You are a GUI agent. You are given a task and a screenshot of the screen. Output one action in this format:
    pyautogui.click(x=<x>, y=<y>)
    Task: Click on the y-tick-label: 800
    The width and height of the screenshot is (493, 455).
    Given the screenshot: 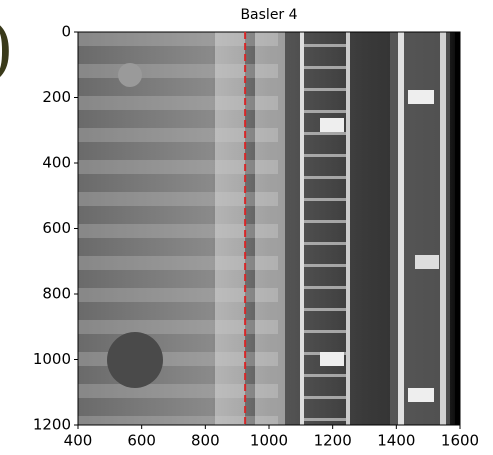 What is the action you would take?
    pyautogui.click(x=56, y=294)
    